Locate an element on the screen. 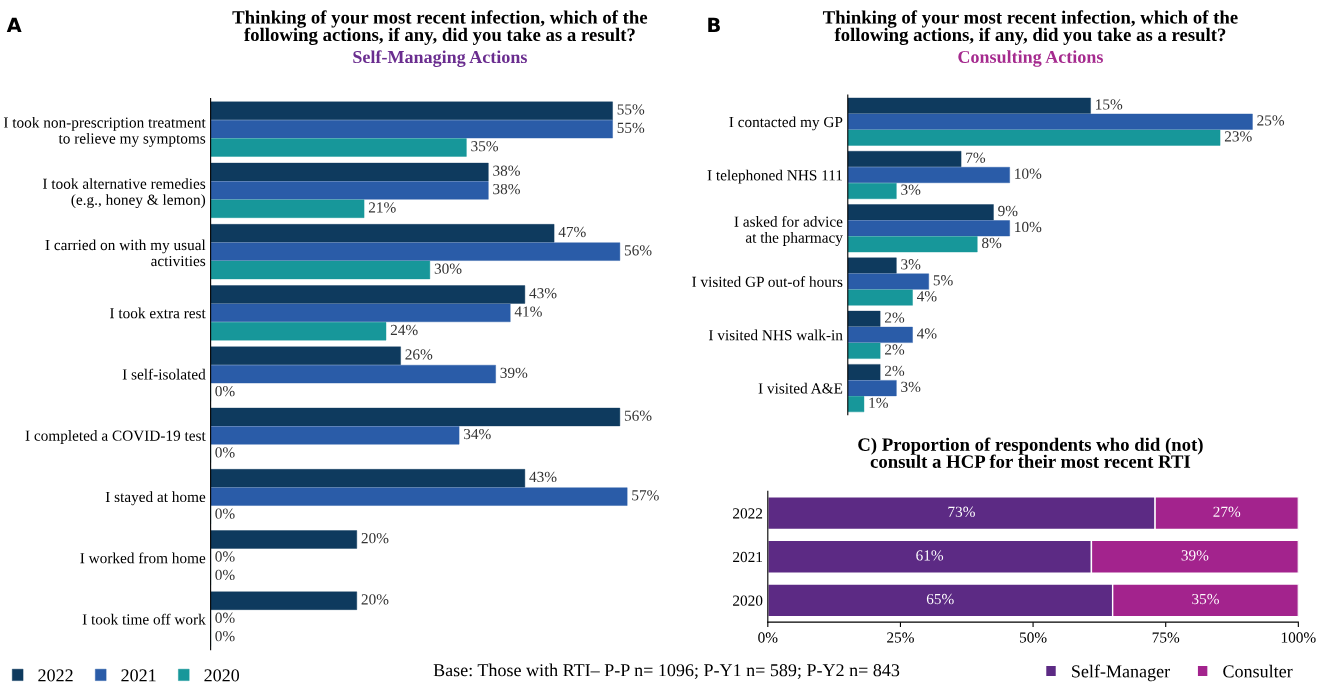 The height and width of the screenshot is (689, 1333). data-label: 57% is located at coordinates (645, 495).